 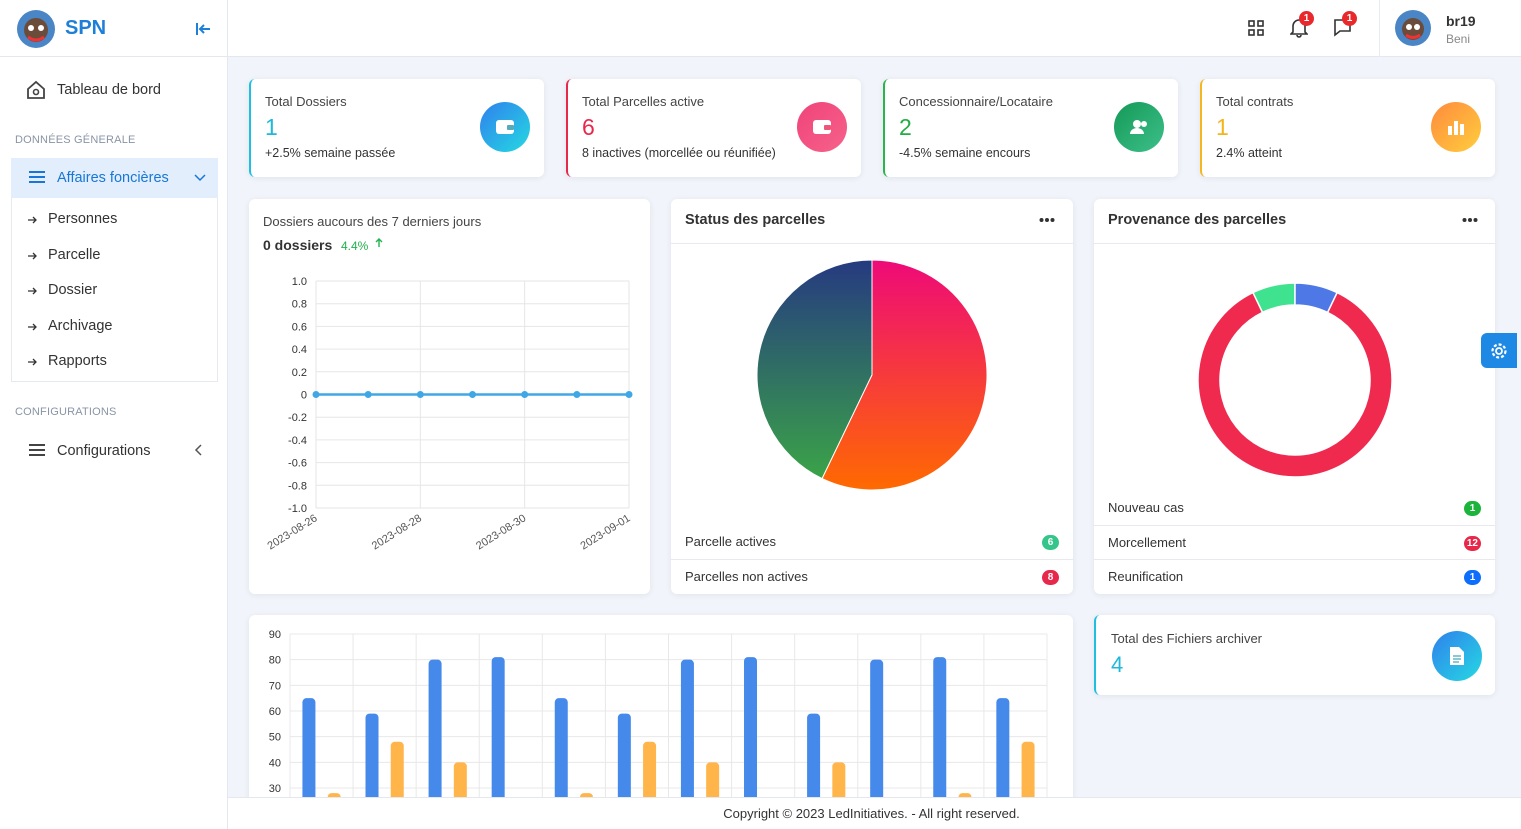 I want to click on header: 1 1 br19 Beni, so click(x=874, y=28).